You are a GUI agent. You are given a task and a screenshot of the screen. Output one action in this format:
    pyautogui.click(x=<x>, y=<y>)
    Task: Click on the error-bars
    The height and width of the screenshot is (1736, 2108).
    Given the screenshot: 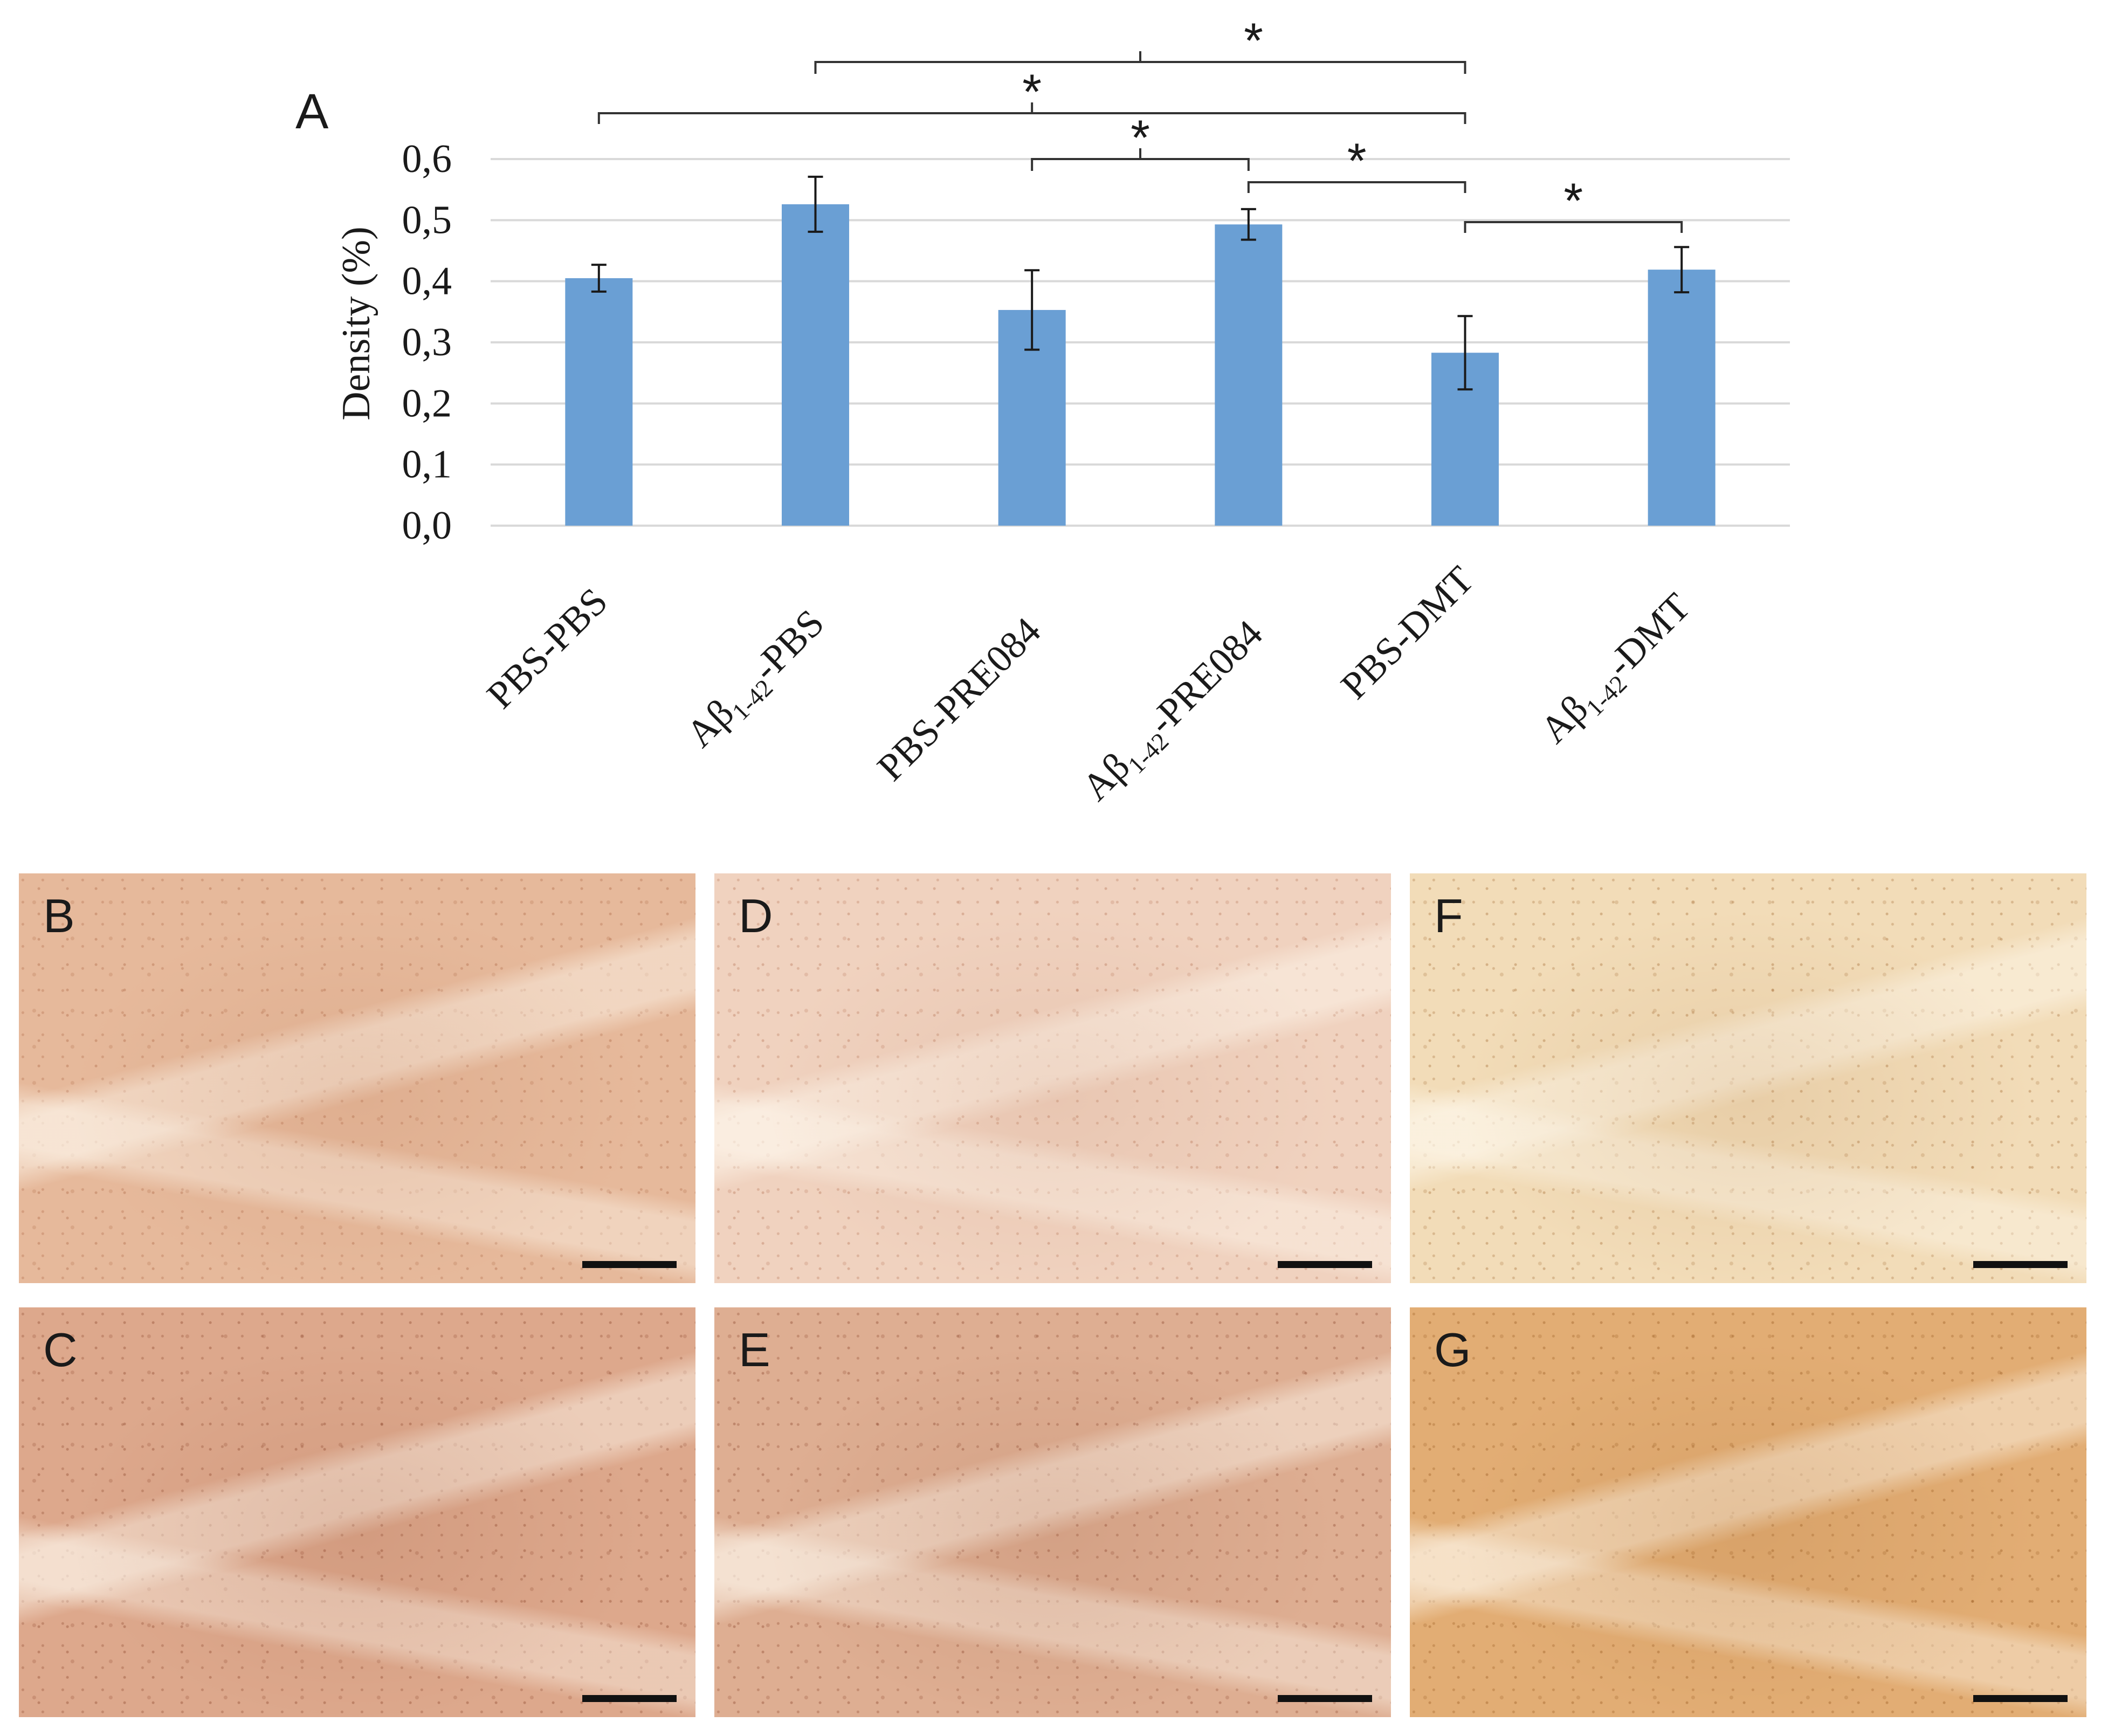 What is the action you would take?
    pyautogui.click(x=1140, y=283)
    